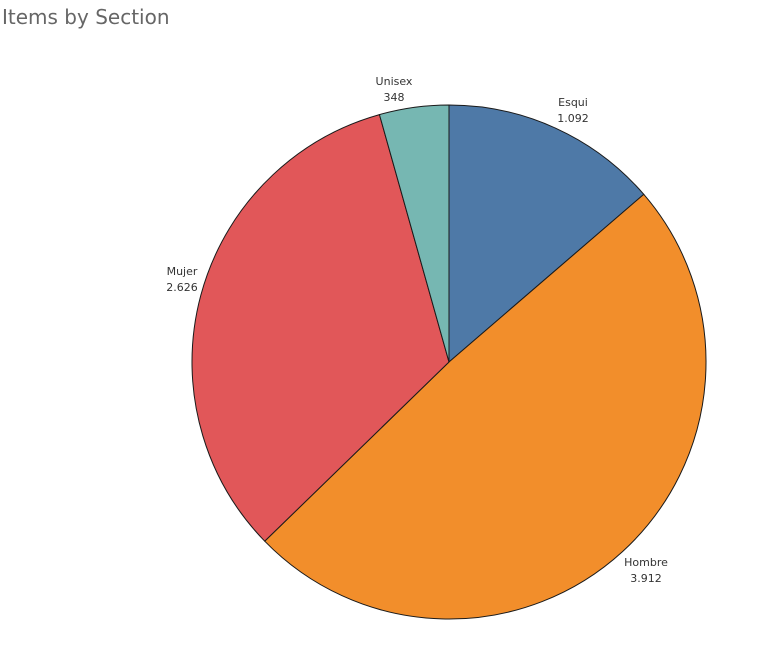 The width and height of the screenshot is (769, 652). What do you see at coordinates (394, 97) in the screenshot?
I see `slice-value-unisex: 348` at bounding box center [394, 97].